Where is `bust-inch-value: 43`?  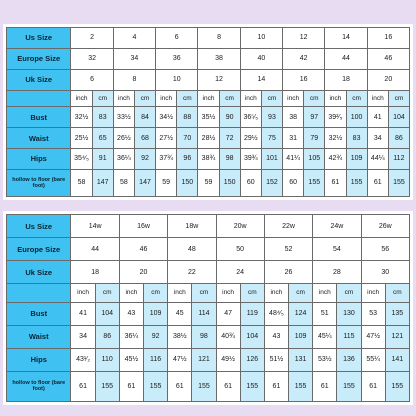 bust-inch-value: 43 is located at coordinates (131, 313).